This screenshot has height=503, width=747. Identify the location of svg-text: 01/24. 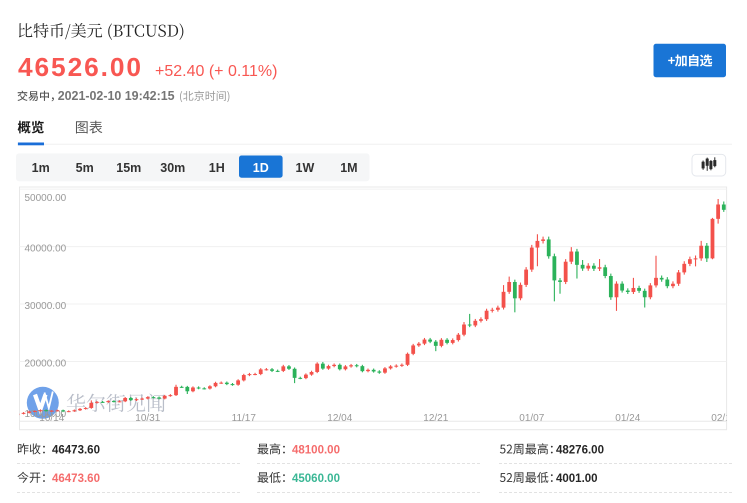
(627, 418).